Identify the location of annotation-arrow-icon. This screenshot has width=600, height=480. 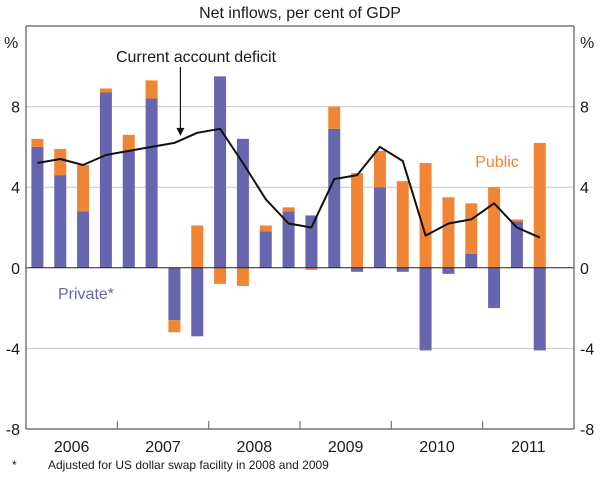
(180, 101).